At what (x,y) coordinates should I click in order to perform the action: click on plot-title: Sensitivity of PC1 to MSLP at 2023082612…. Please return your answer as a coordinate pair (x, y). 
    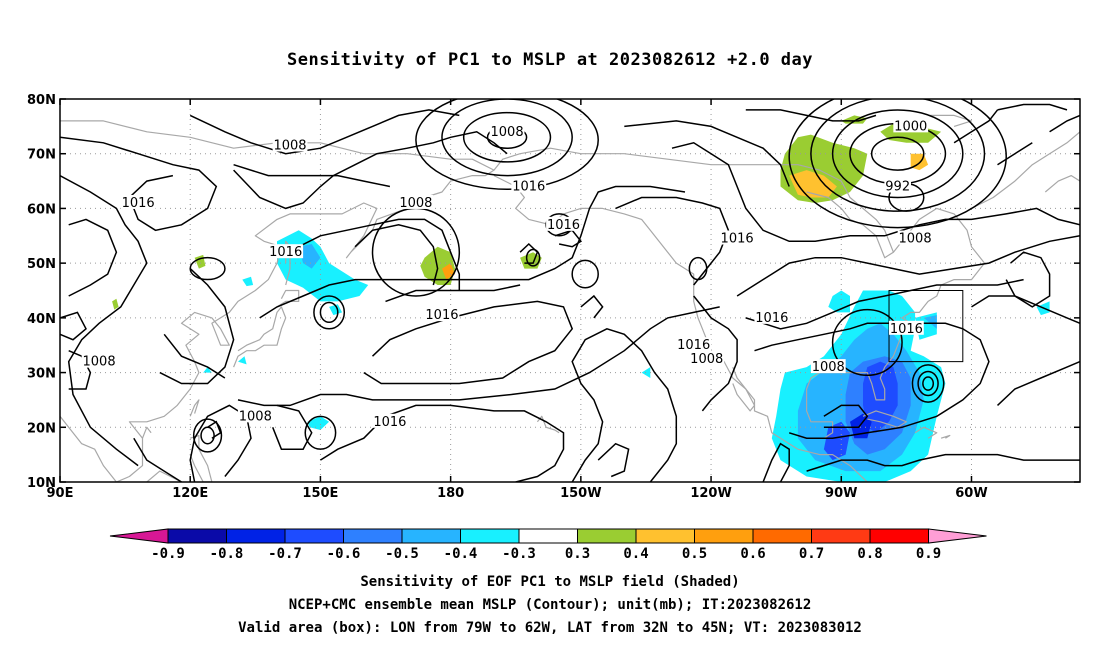
    Looking at the image, I should click on (549, 60).